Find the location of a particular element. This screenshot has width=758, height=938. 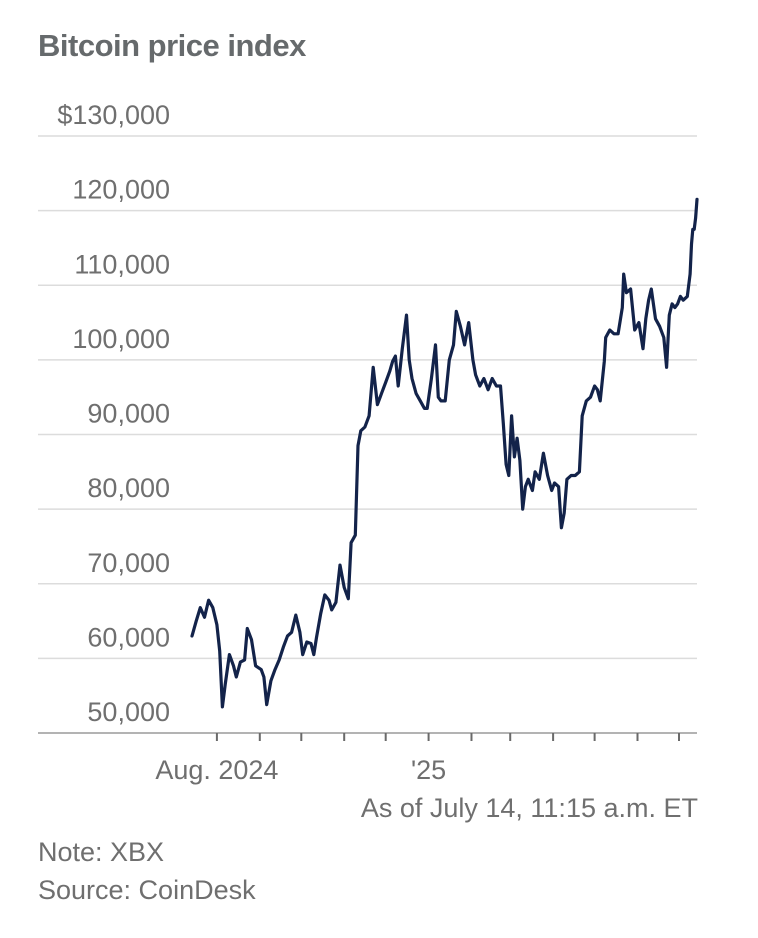

x-tick-label: '25 is located at coordinates (428, 770).